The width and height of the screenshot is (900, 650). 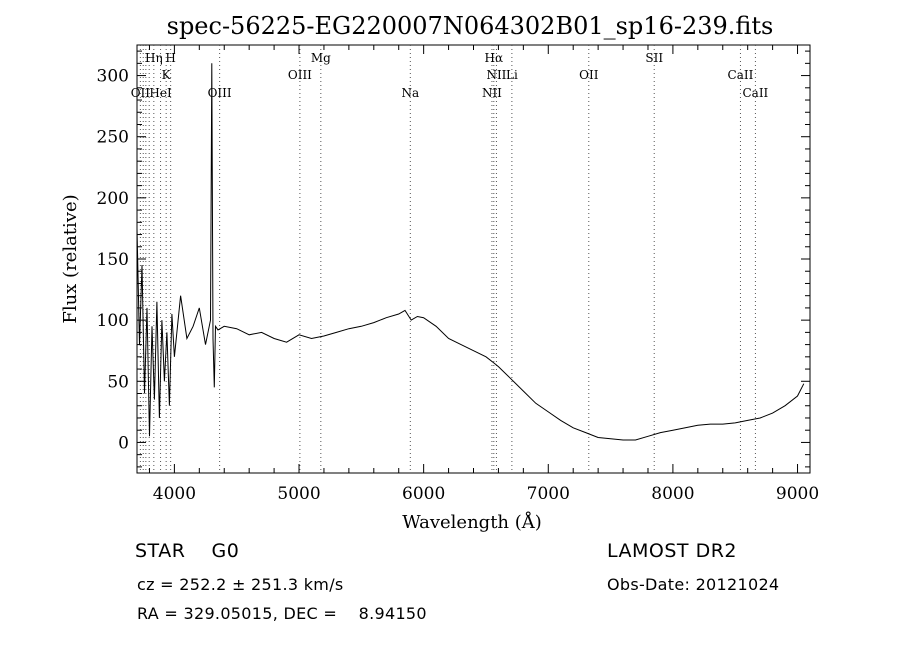 What do you see at coordinates (174, 494) in the screenshot?
I see `x-tick-label: 4000` at bounding box center [174, 494].